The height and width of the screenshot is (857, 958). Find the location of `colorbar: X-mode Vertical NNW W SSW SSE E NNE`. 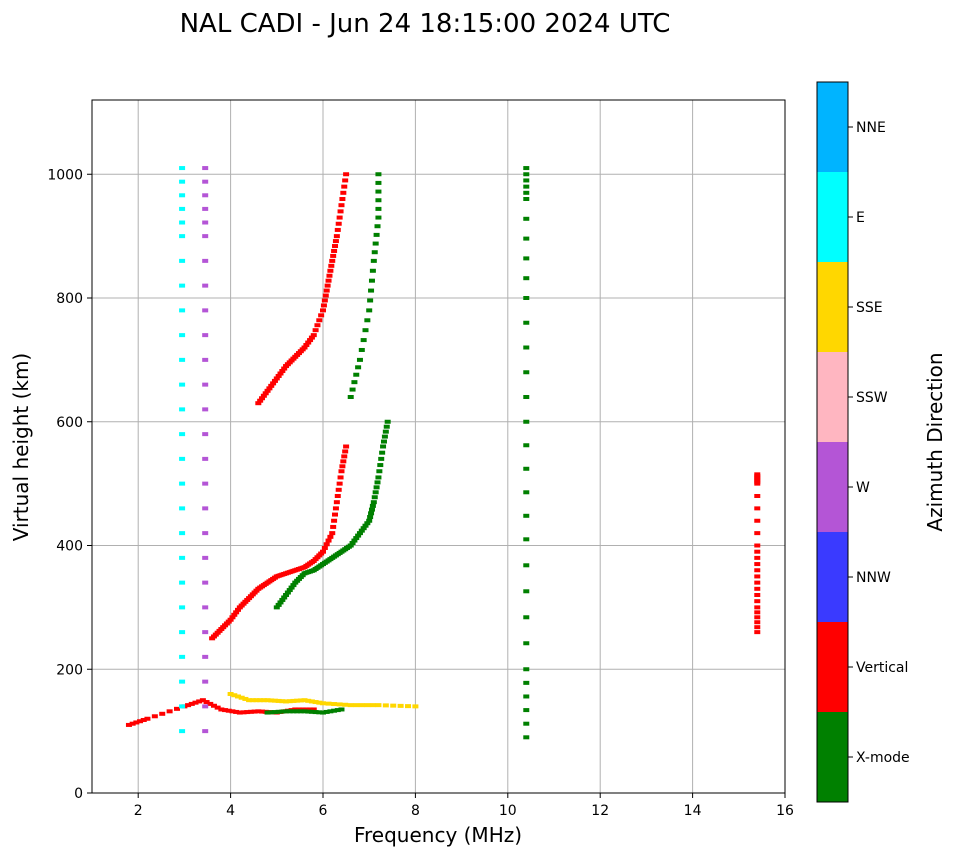

colorbar: X-mode Vertical NNW W SSW SSE E NNE is located at coordinates (863, 442).